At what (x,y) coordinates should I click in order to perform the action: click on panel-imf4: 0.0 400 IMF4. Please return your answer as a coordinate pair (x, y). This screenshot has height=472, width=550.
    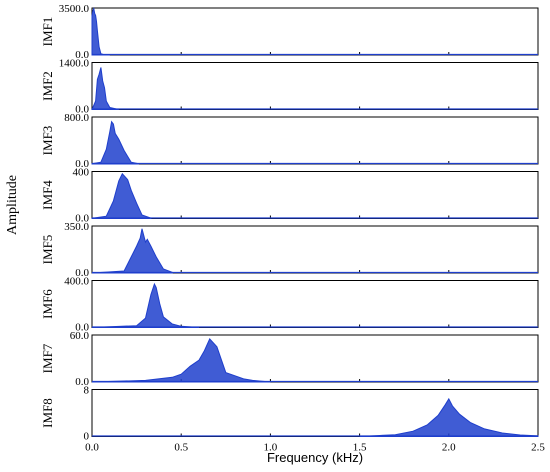
    Looking at the image, I should click on (289, 196).